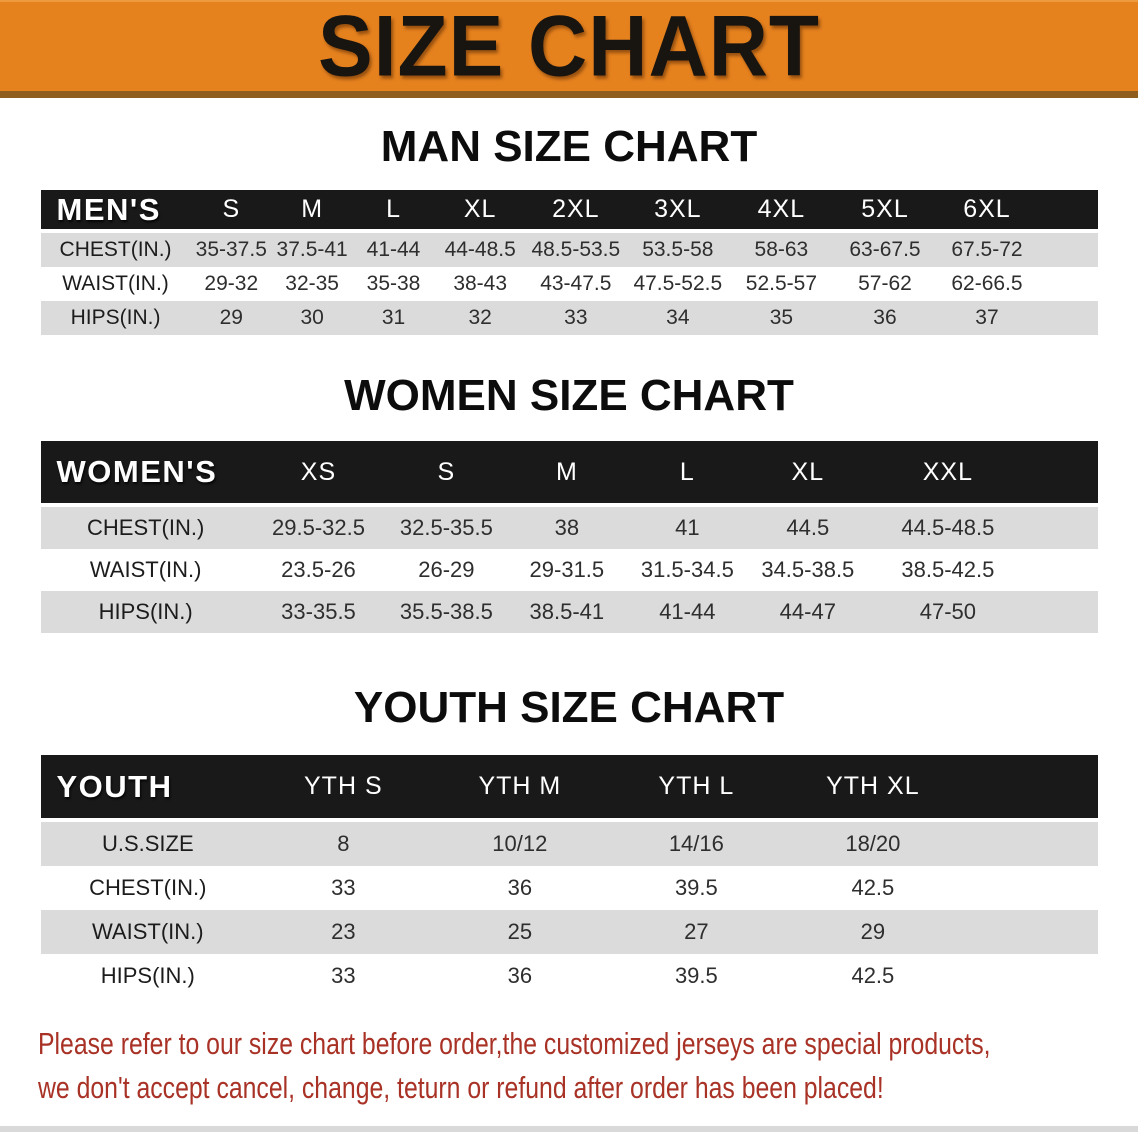  What do you see at coordinates (948, 474) in the screenshot?
I see `size-column-header: XXL` at bounding box center [948, 474].